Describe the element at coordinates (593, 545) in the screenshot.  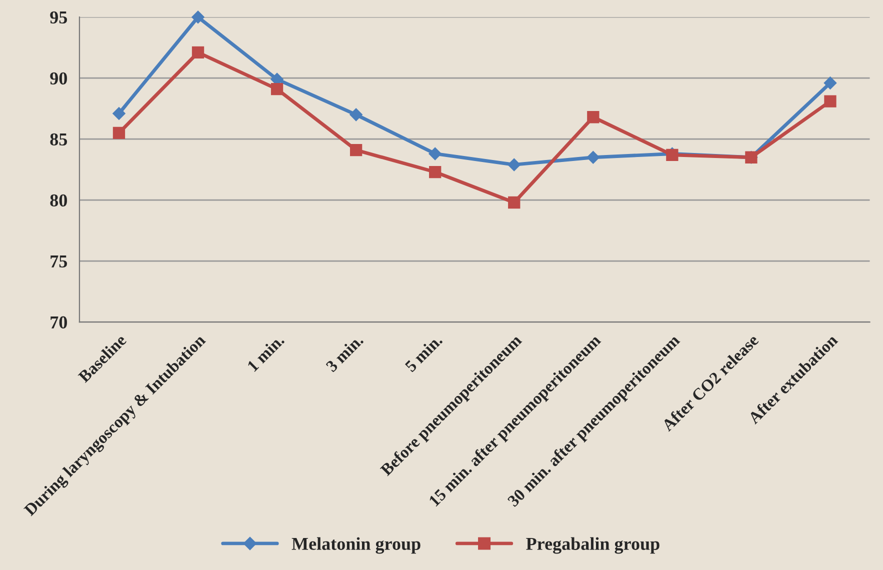
I see `legend-label: Pregabalin group` at that location.